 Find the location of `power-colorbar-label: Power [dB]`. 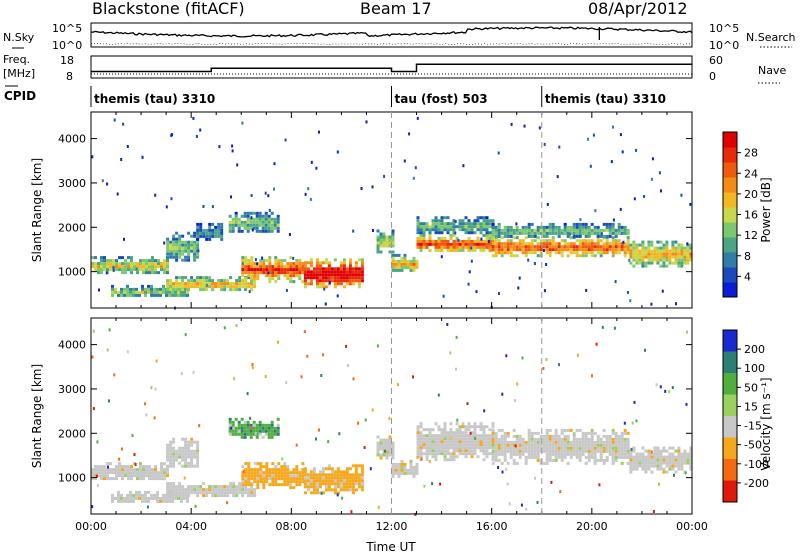

power-colorbar-label: Power [dB] is located at coordinates (766, 209).